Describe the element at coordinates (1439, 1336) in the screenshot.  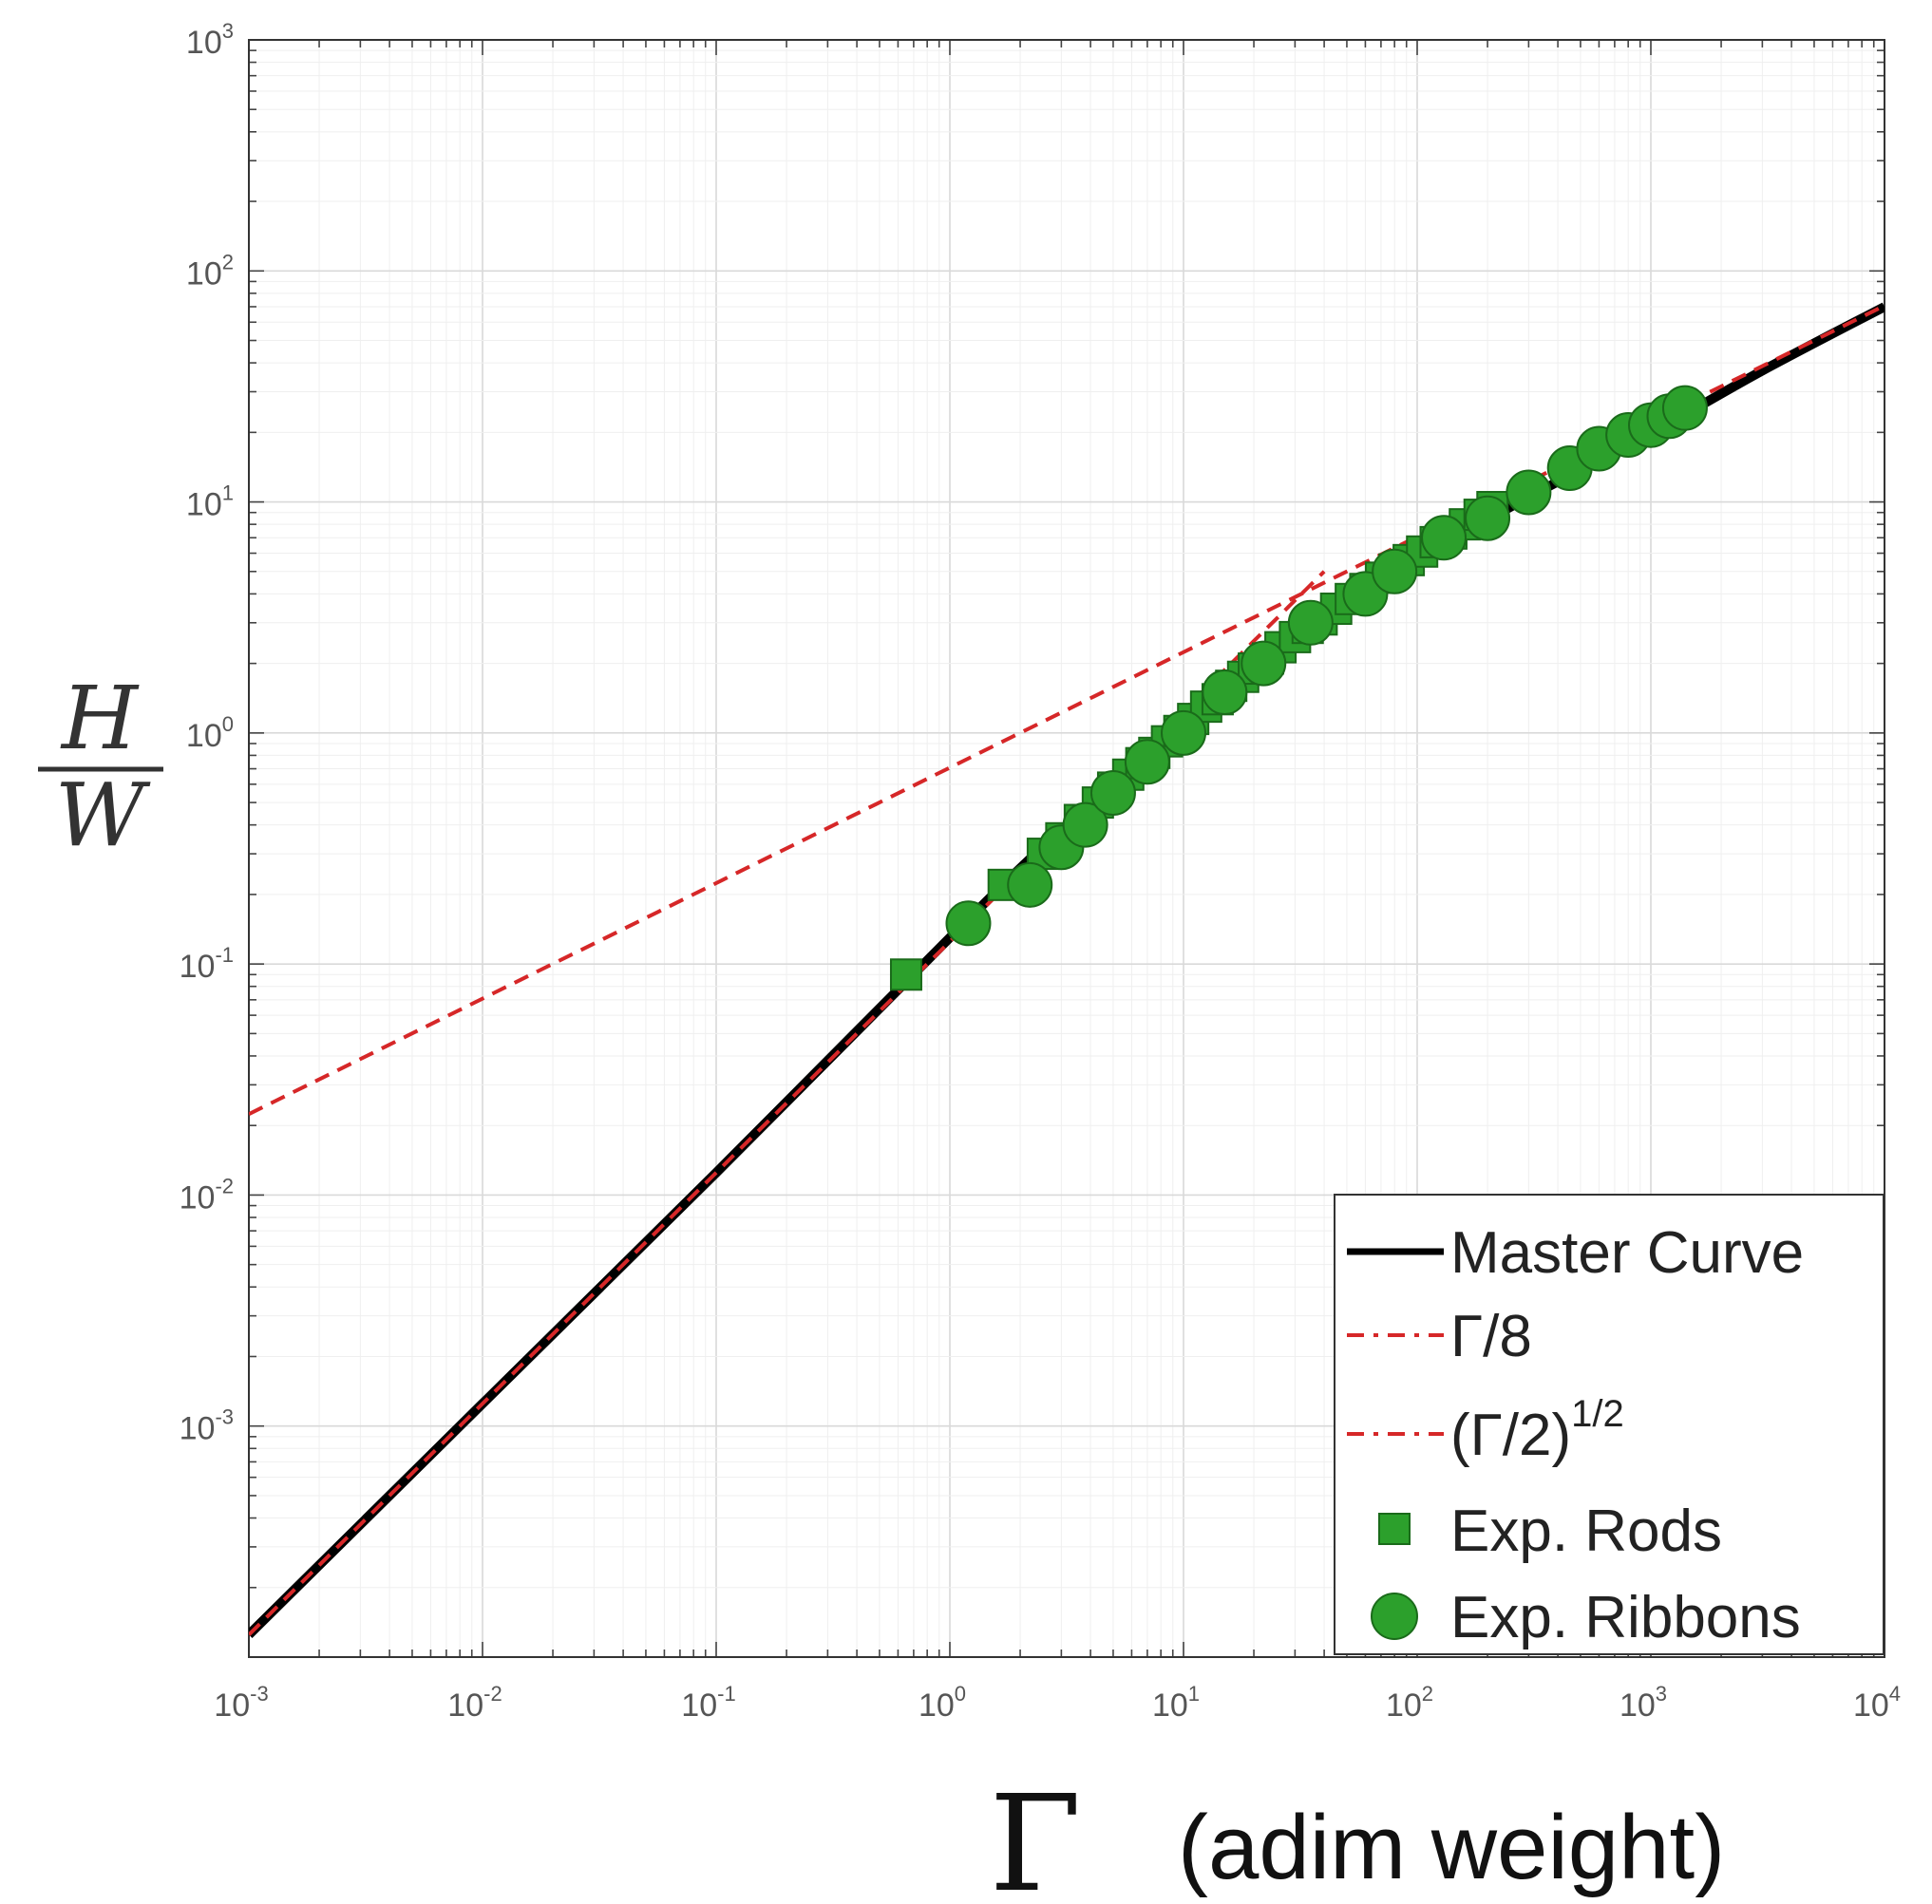
I see `legend-item-gamma-over-8: Γ/8` at that location.